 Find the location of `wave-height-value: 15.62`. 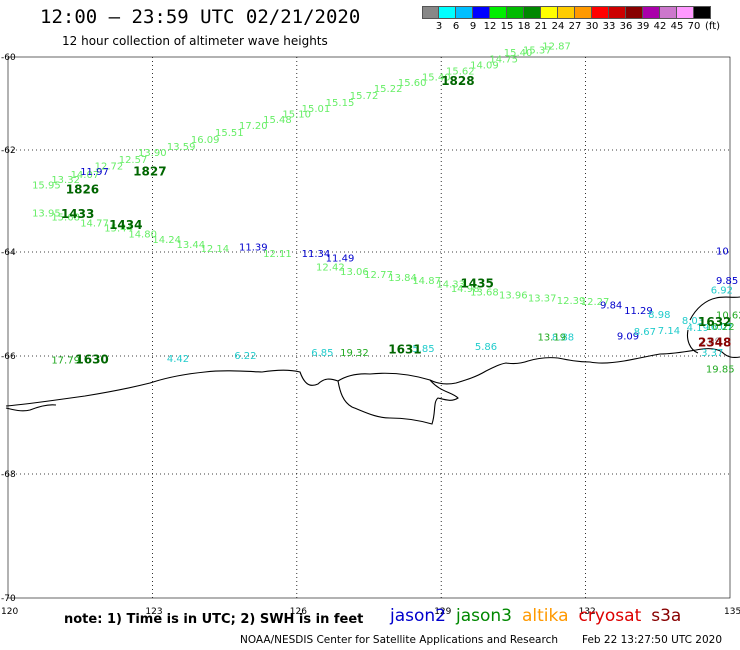

wave-height-value: 15.62 is located at coordinates (460, 72).